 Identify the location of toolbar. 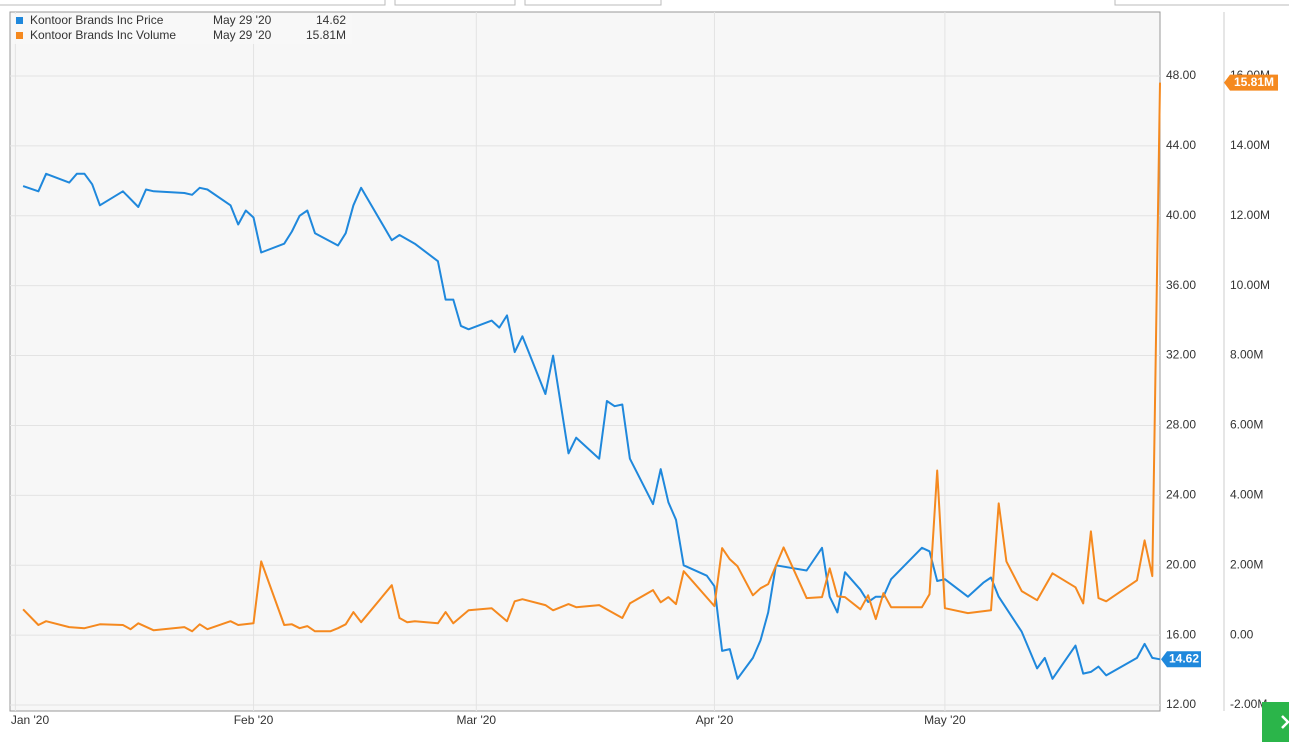
(644, 3).